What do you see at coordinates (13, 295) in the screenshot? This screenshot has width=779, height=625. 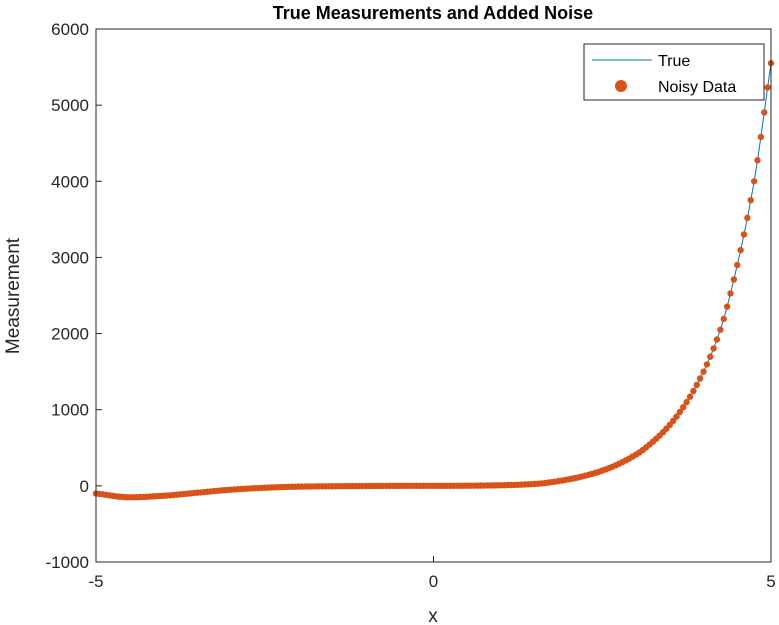 I see `y-axis-label: Measurement` at bounding box center [13, 295].